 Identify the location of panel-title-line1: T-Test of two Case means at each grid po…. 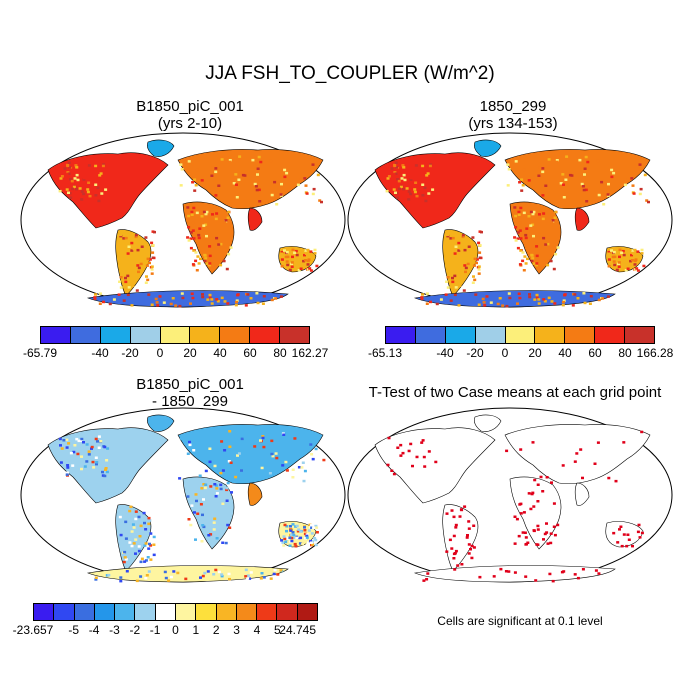
(515, 392).